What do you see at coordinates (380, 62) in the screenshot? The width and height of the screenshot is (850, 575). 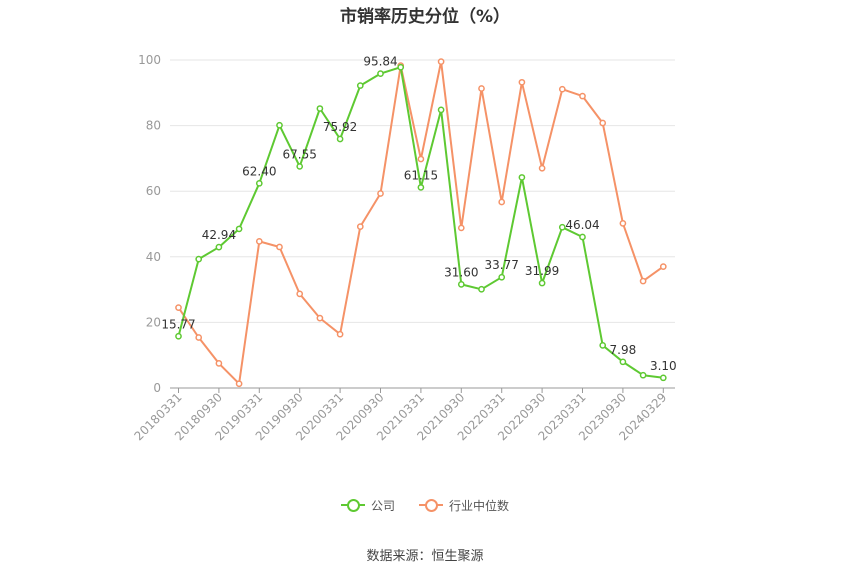 I see `data-label: 95.84` at bounding box center [380, 62].